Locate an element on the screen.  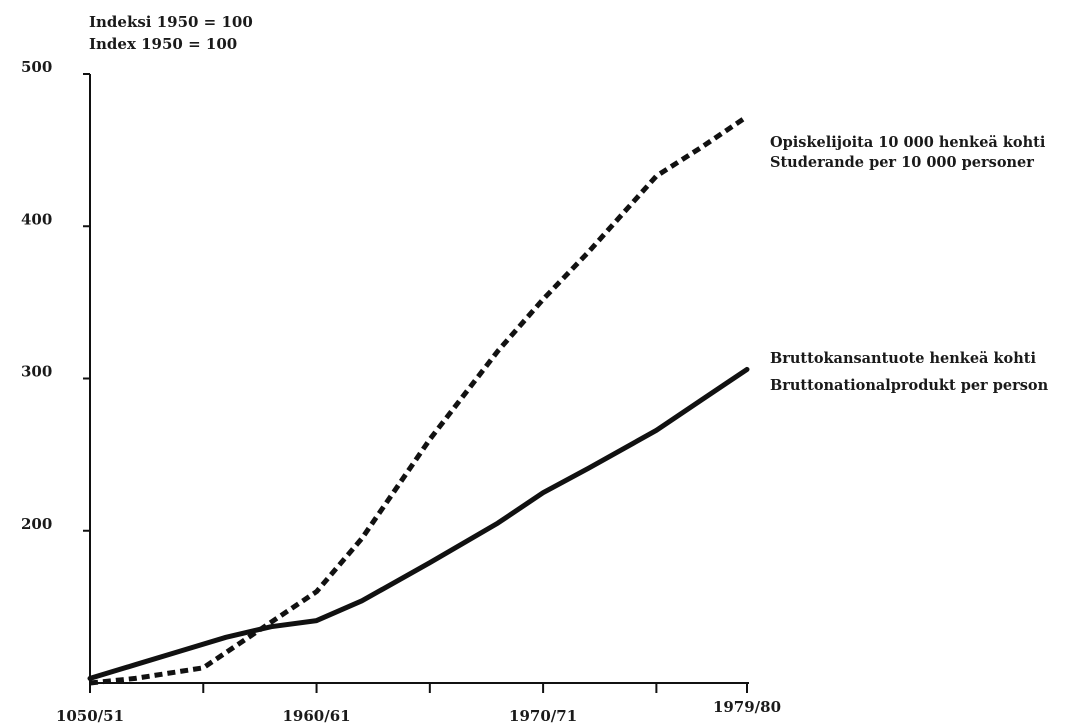
legend-gdp-line-2: Bruttonationalprodukt per person is located at coordinates (909, 385).